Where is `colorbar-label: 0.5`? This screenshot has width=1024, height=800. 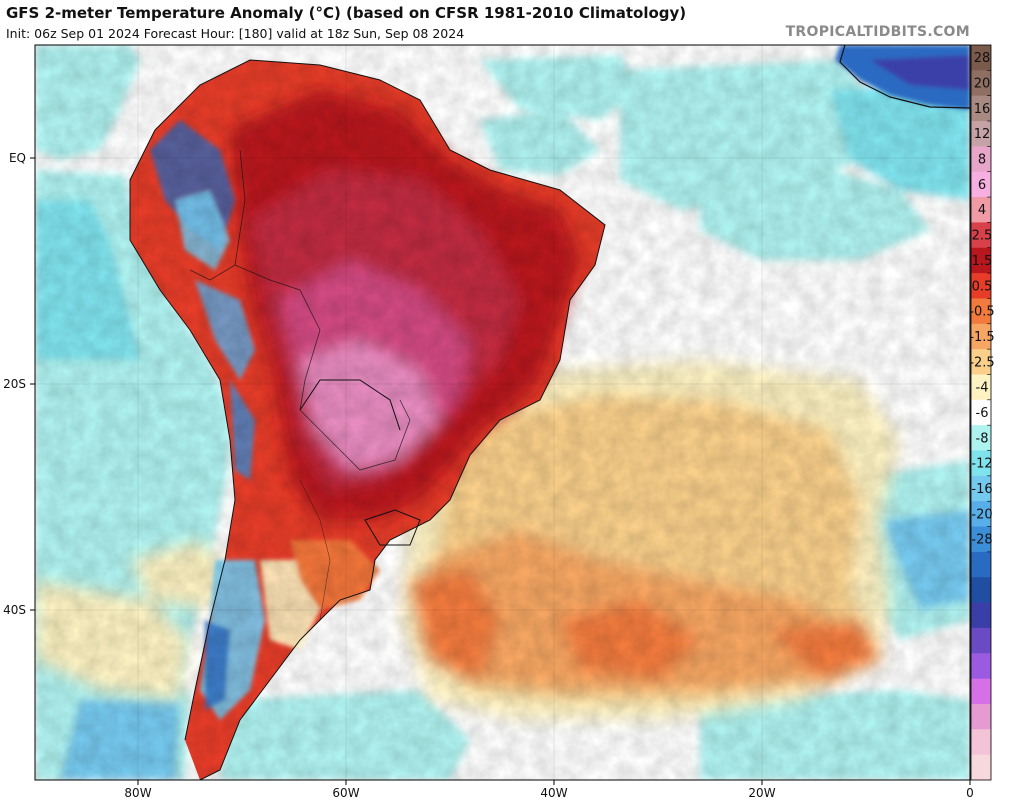 colorbar-label: 0.5 is located at coordinates (982, 286).